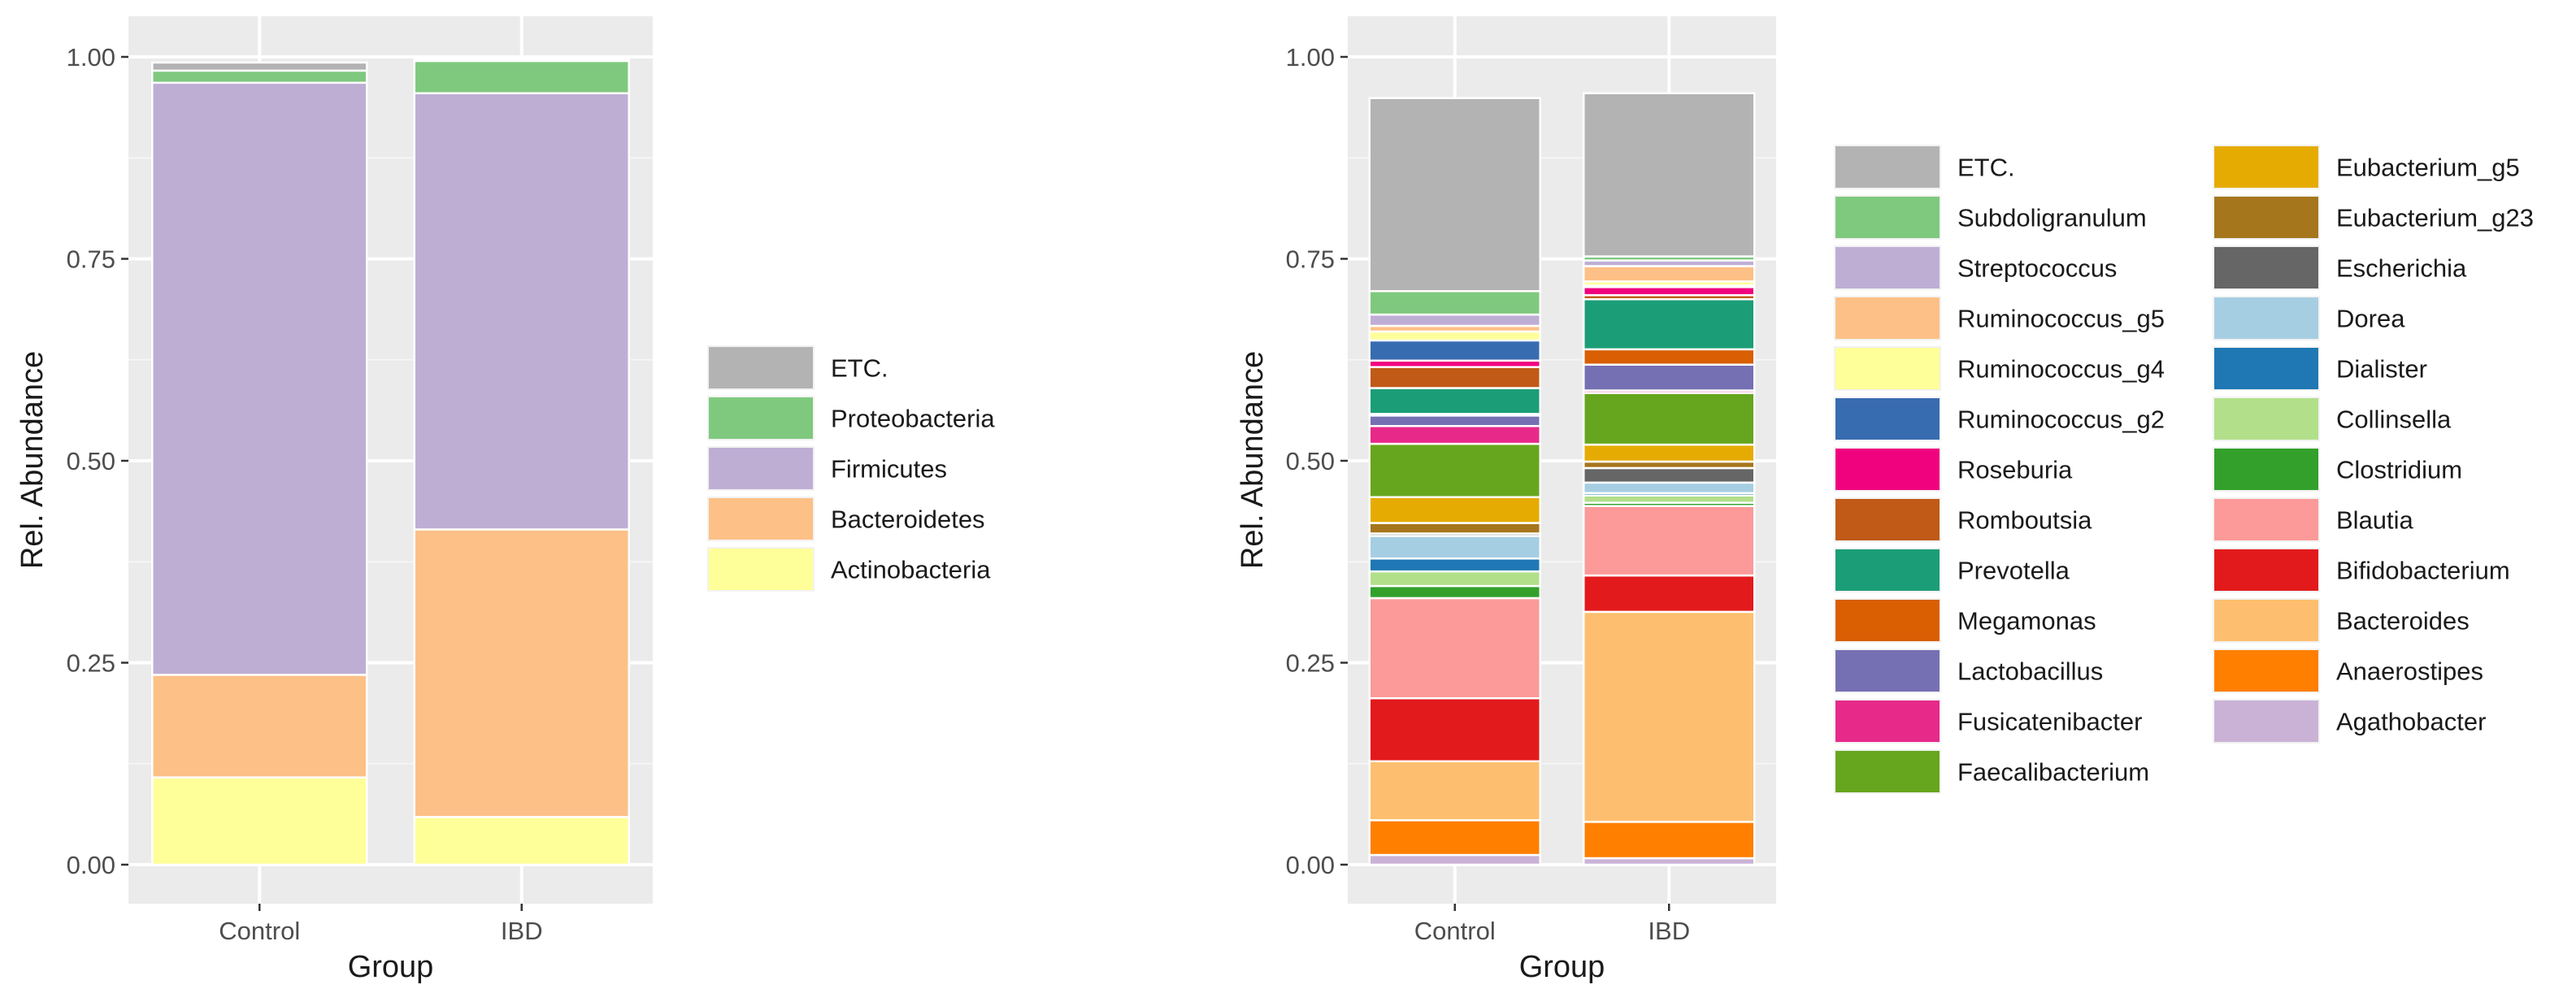  I want to click on legend-label: Streptococcus, so click(2037, 268).